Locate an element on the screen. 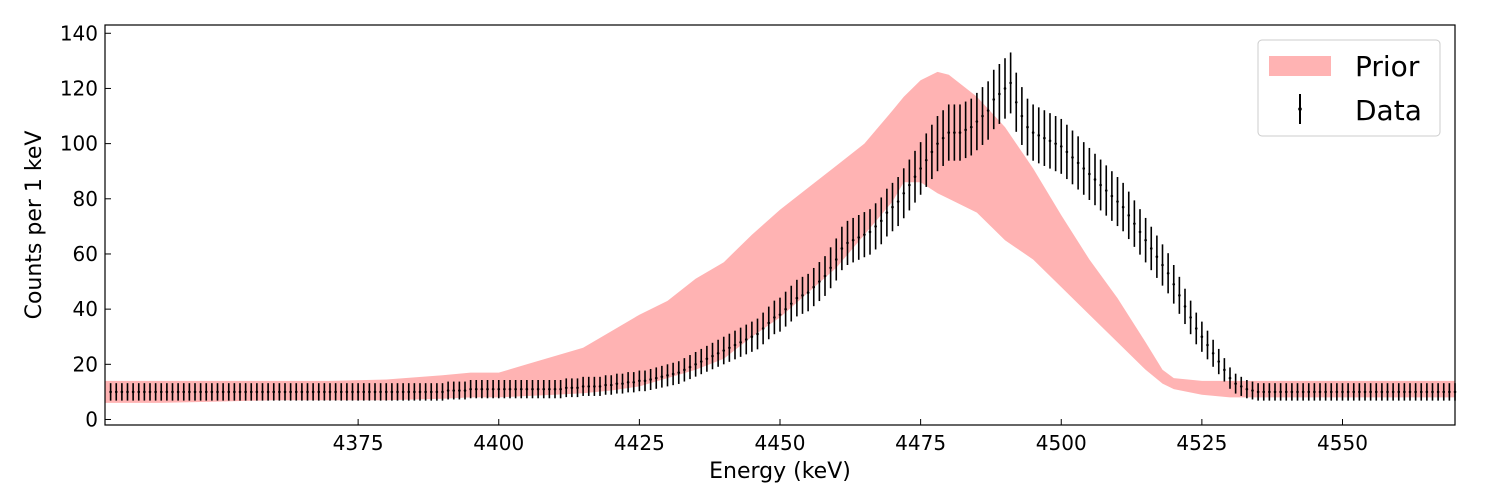 The height and width of the screenshot is (500, 1500). y-ticks: 0 20 40 60 80 100 120 140 is located at coordinates (85, 226).